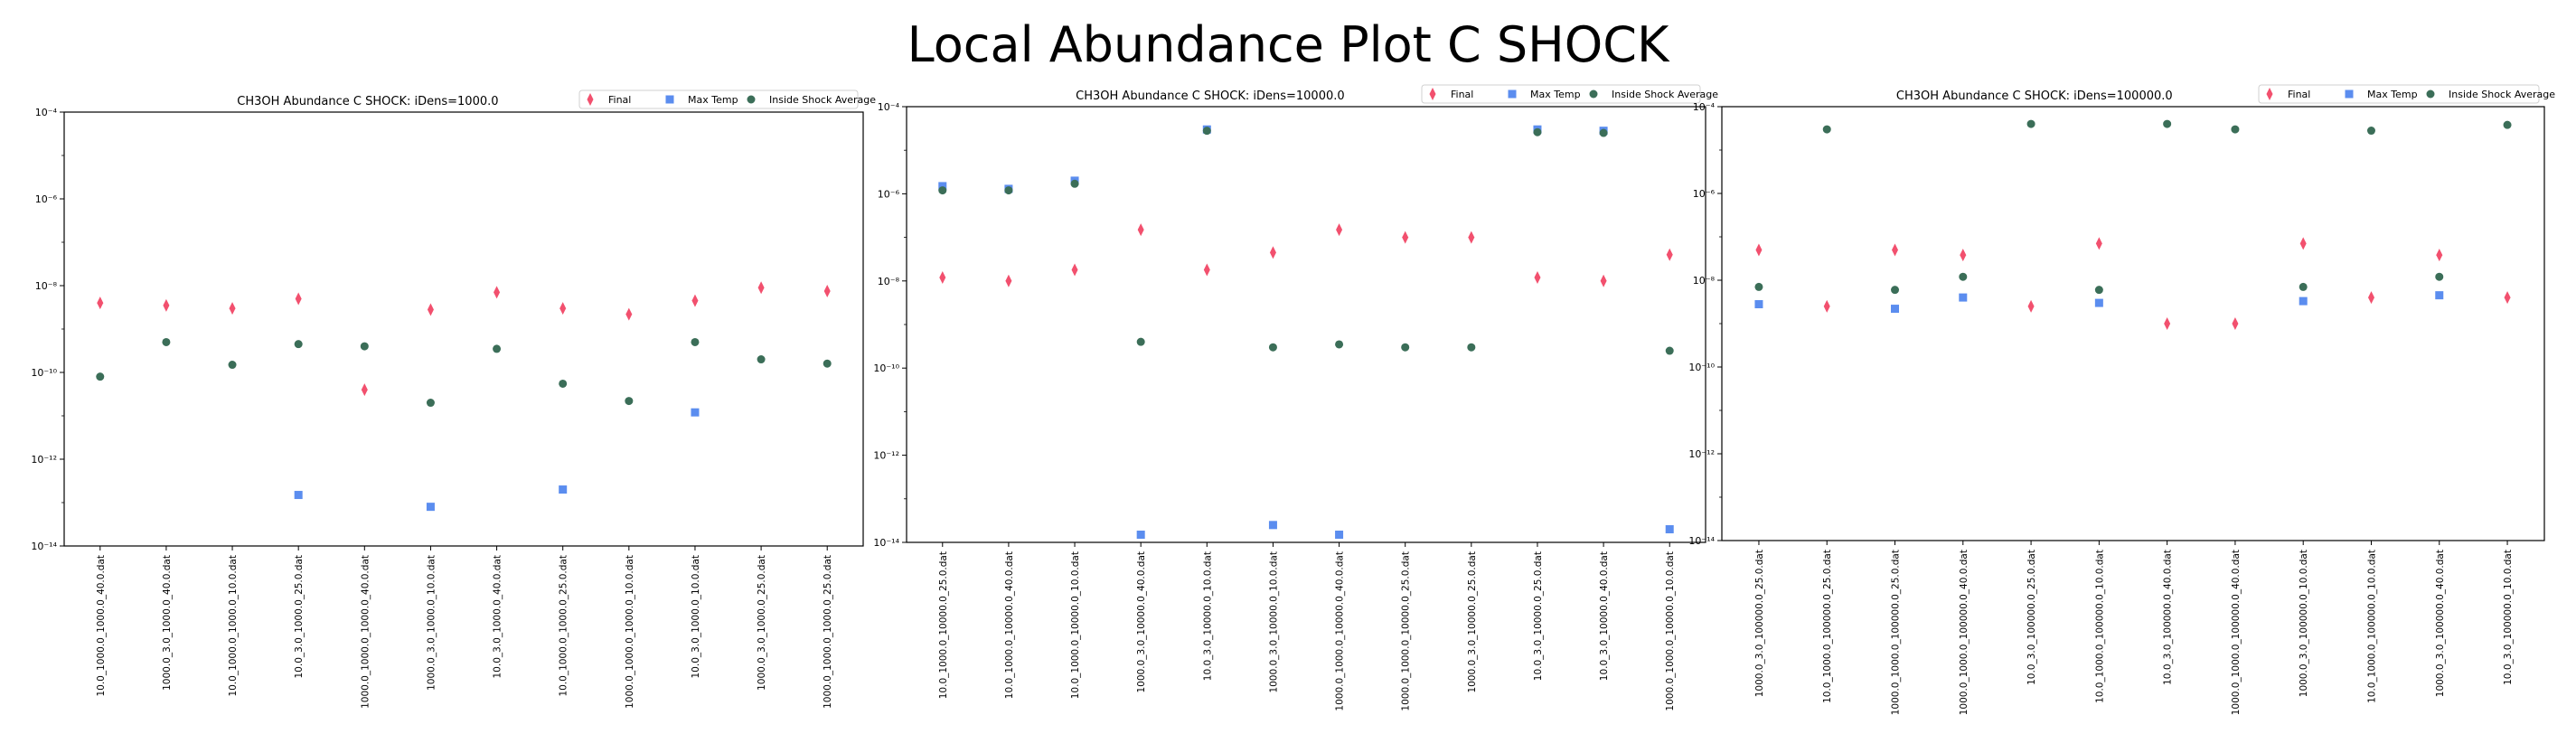 This screenshot has height=734, width=2576. What do you see at coordinates (299, 617) in the screenshot?
I see `x-tick-label: 10.0_3.0_1000.0_25.0.dat` at bounding box center [299, 617].